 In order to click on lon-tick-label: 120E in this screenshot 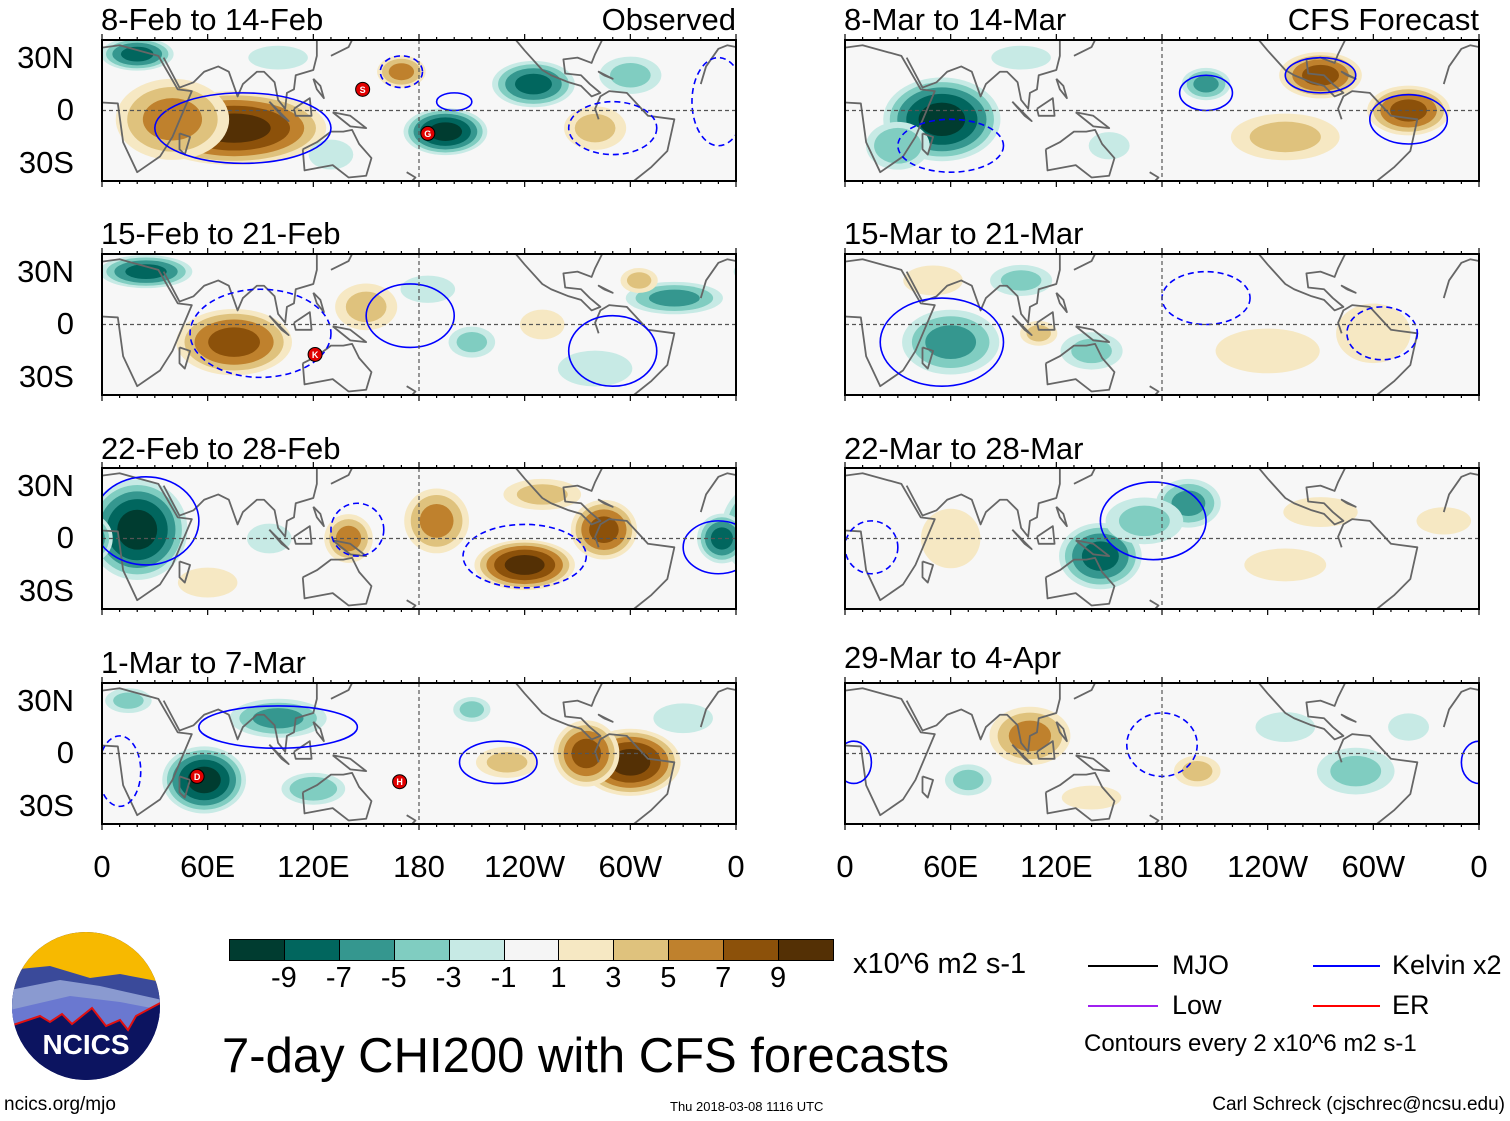, I will do `click(313, 866)`.